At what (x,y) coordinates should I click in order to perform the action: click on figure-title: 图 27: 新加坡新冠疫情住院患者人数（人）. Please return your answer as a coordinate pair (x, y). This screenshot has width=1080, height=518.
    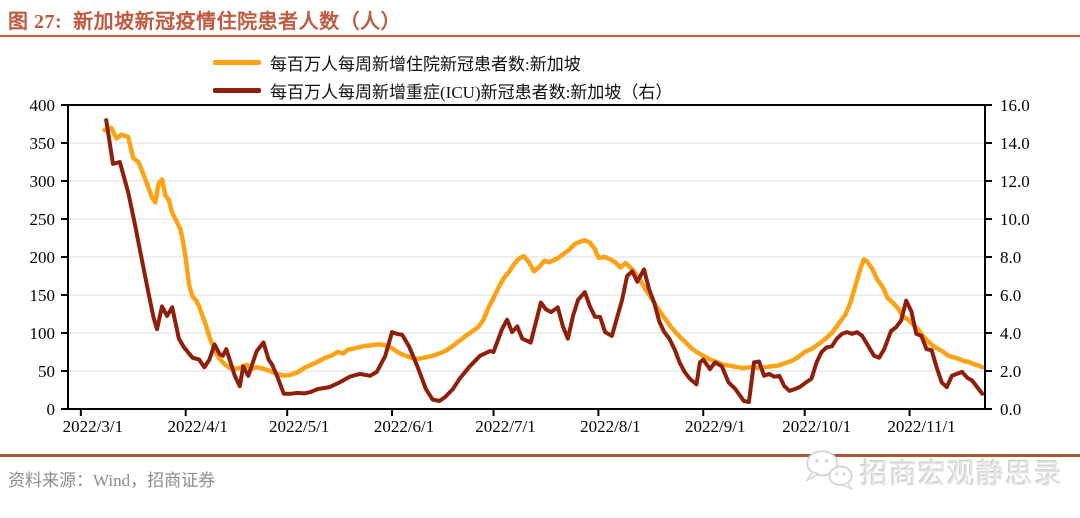
    Looking at the image, I should click on (205, 22).